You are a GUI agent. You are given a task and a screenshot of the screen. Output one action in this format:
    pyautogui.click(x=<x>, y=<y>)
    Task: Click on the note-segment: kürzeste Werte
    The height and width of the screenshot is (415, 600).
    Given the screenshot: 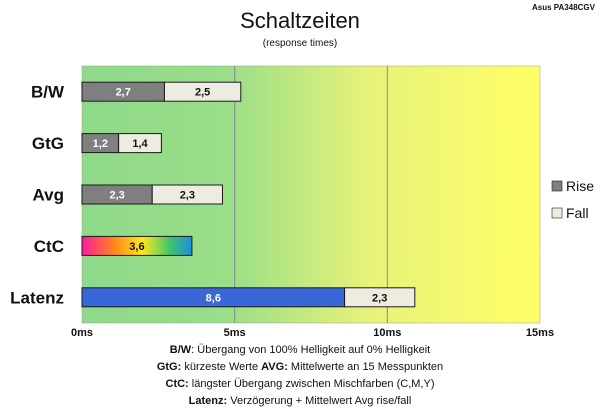 What is the action you would take?
    pyautogui.click(x=221, y=367)
    